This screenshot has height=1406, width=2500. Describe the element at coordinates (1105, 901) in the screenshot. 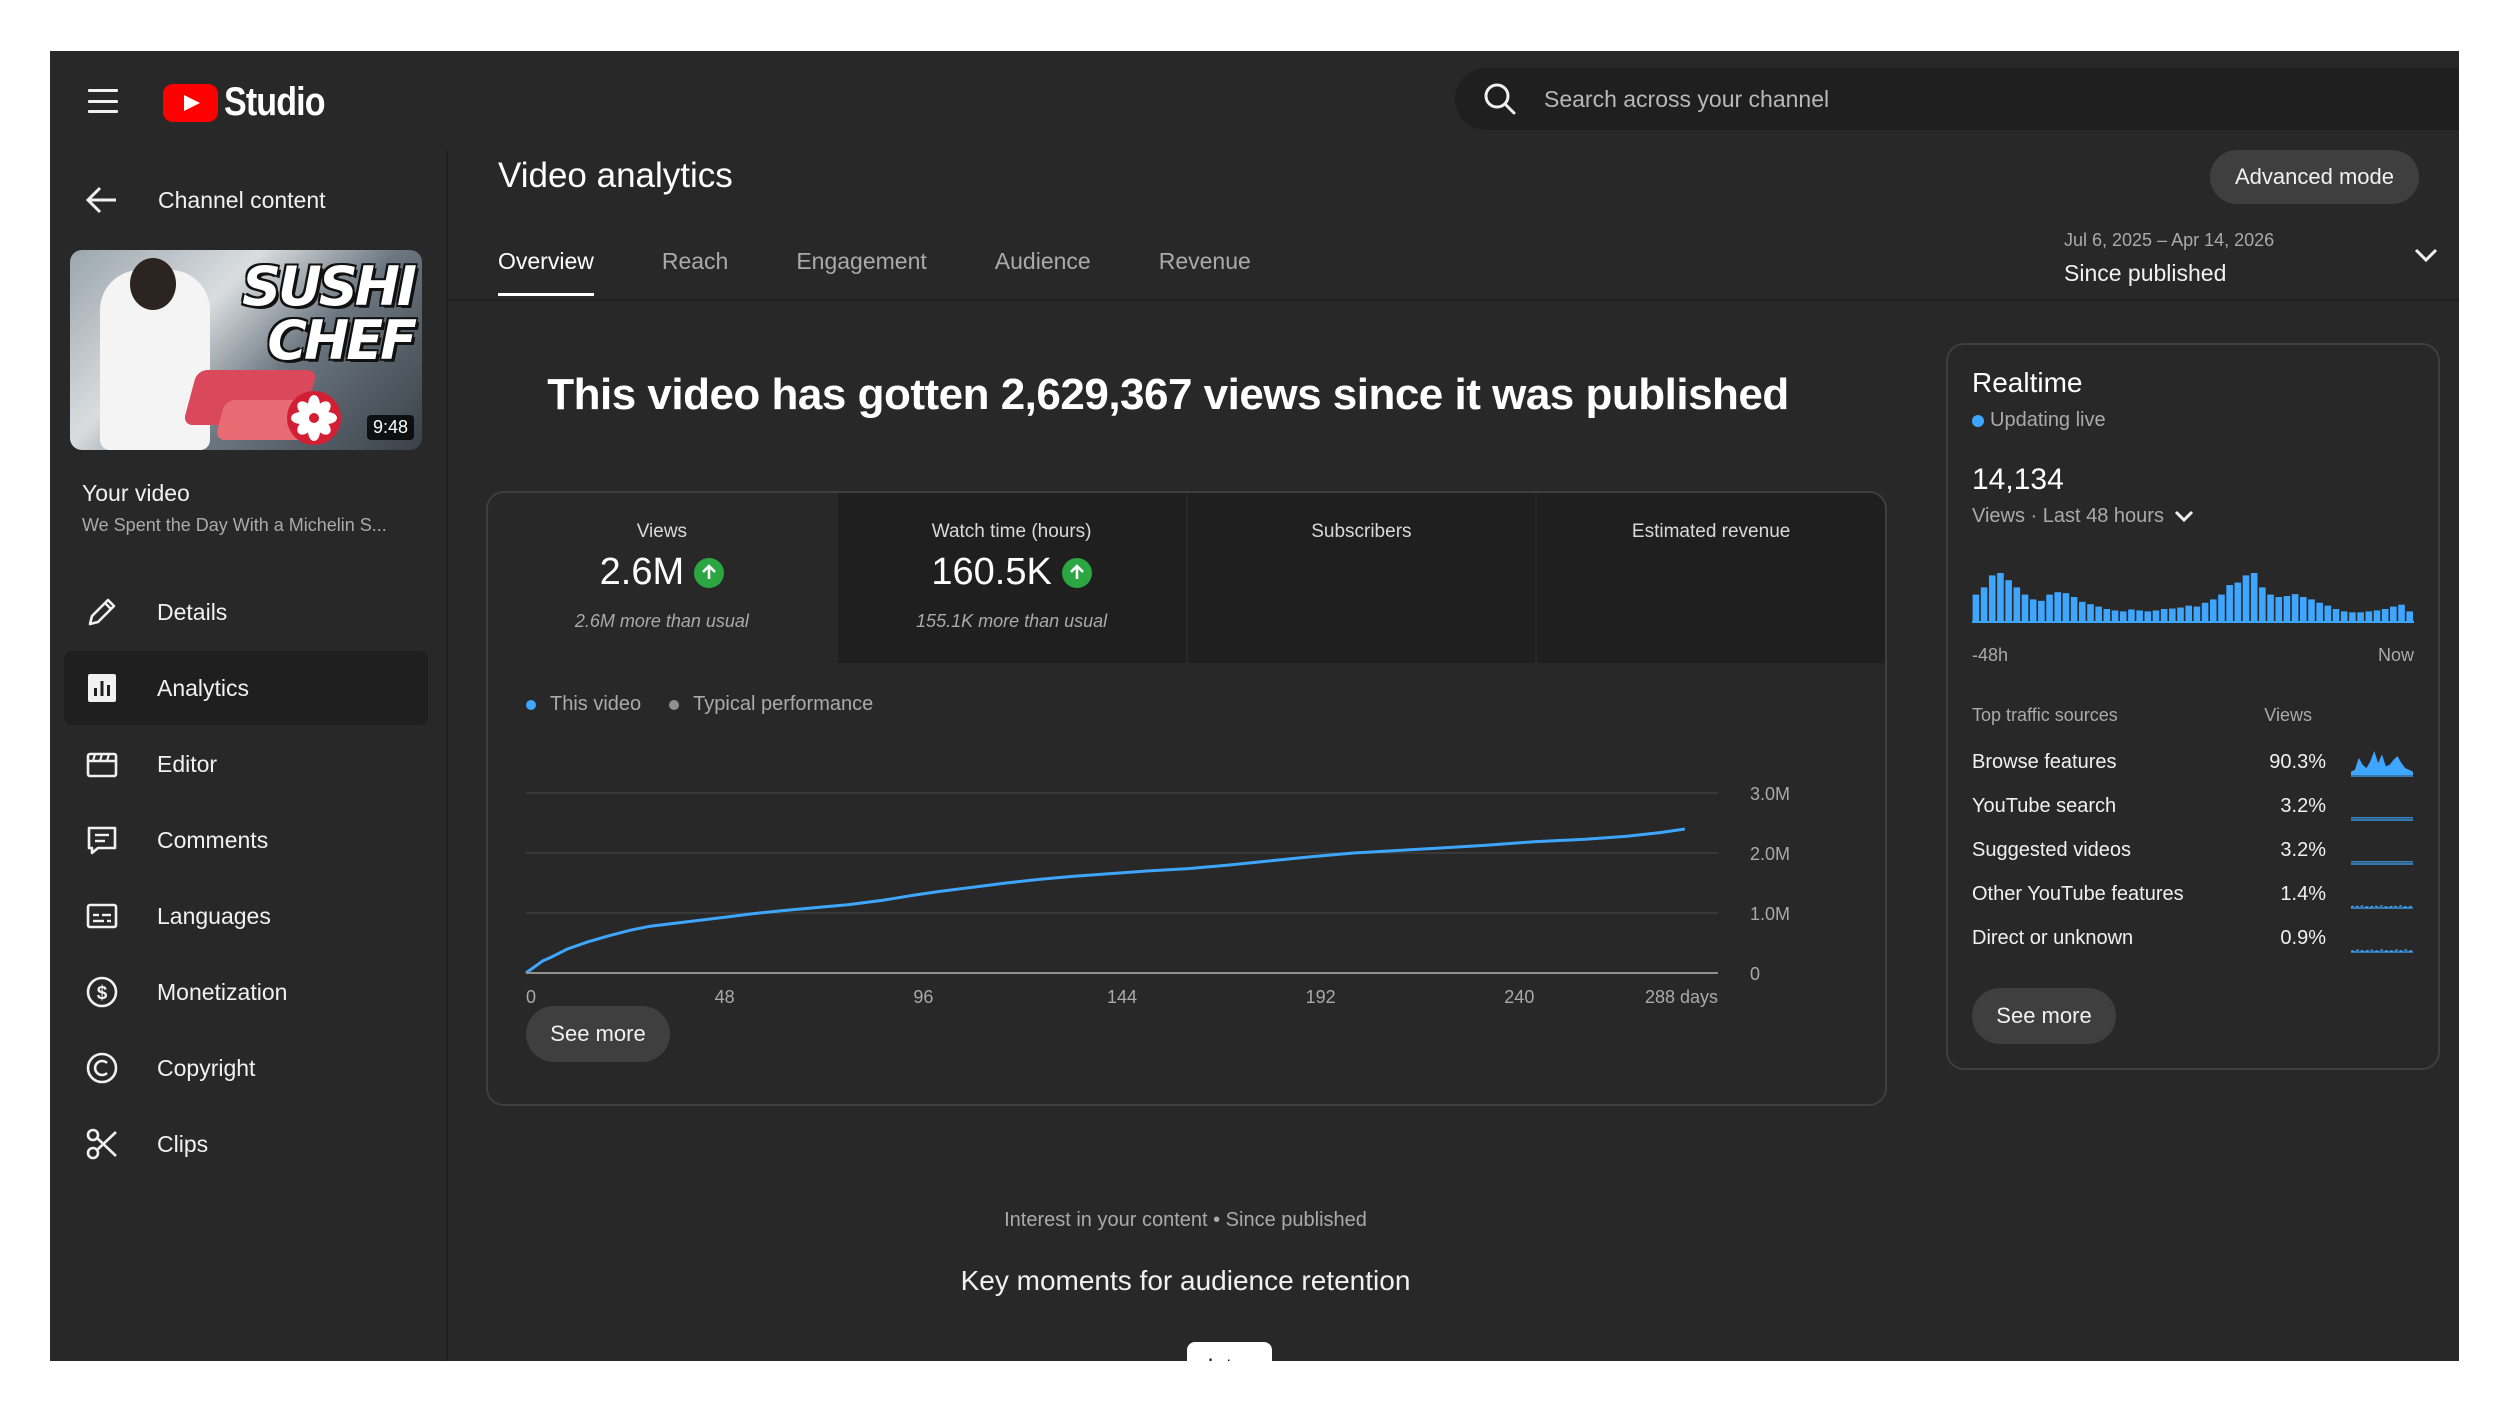

I see `series-line-this-video` at that location.